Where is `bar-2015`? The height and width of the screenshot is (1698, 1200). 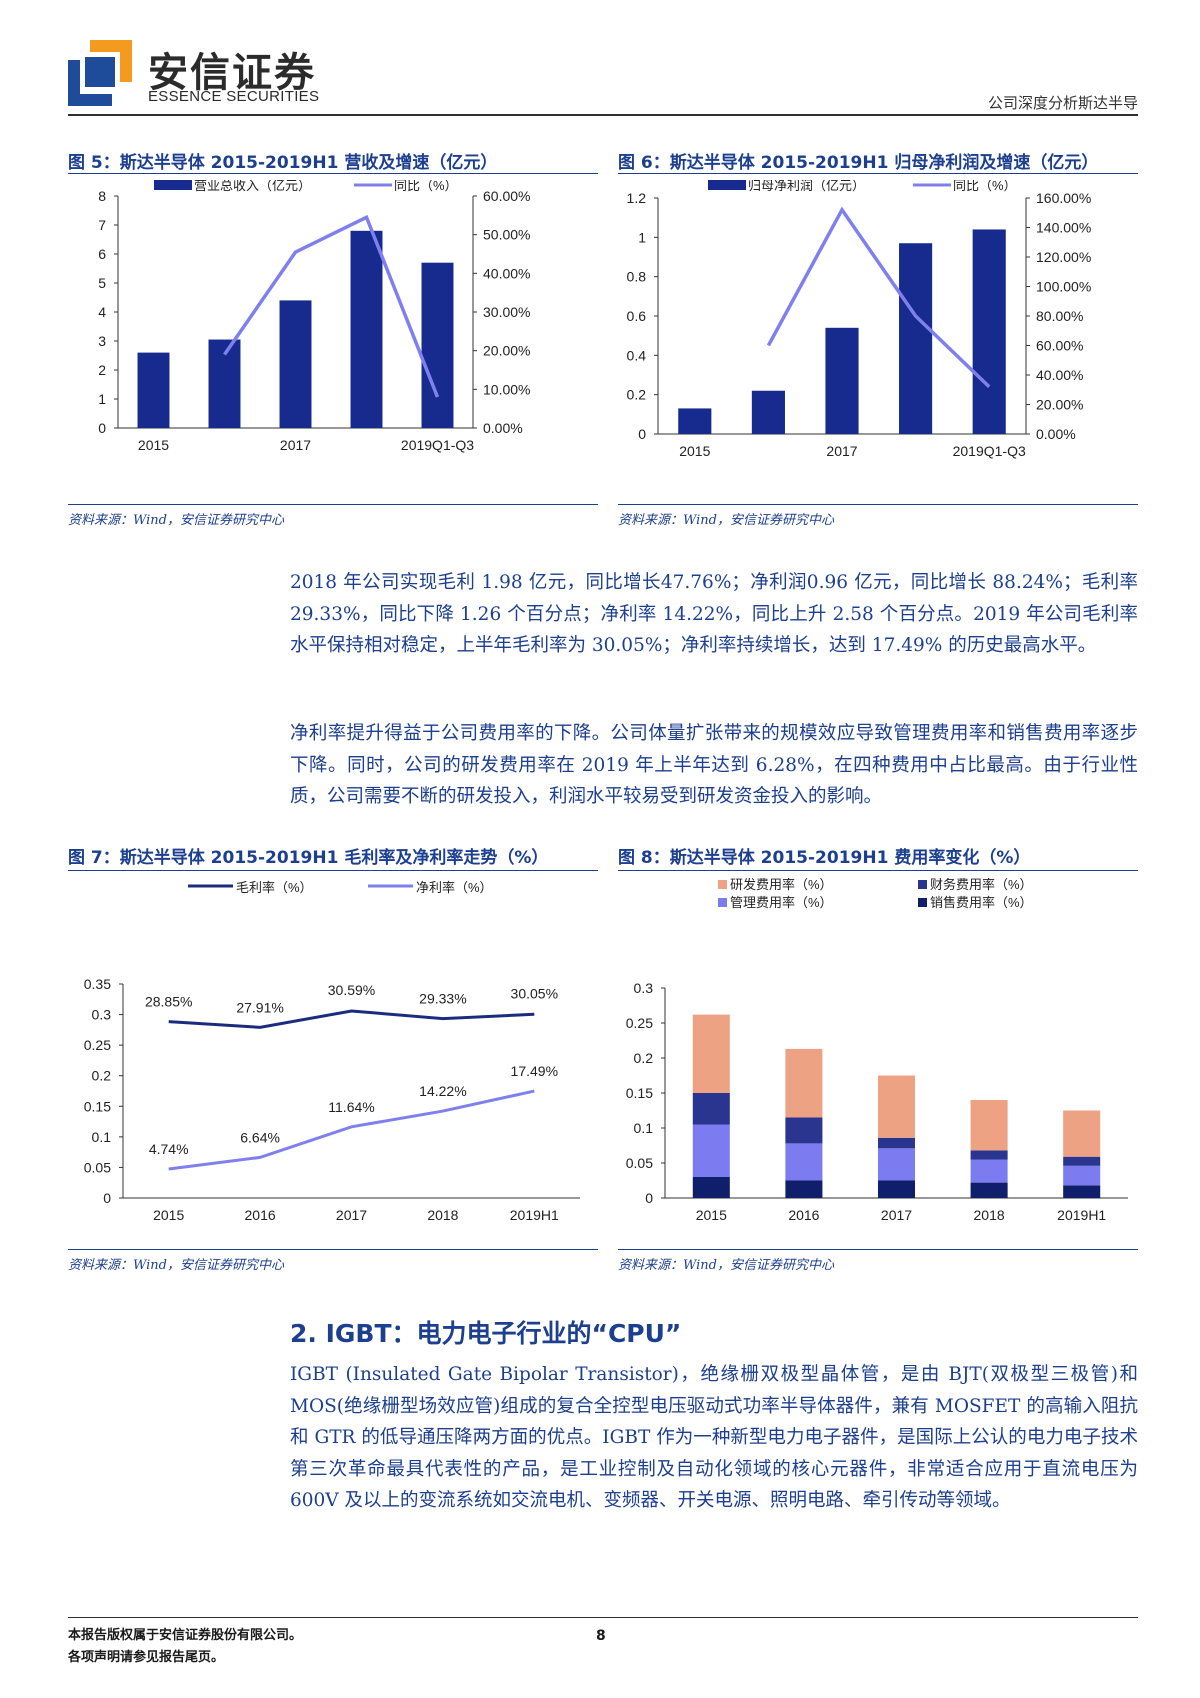 bar-2015 is located at coordinates (695, 421).